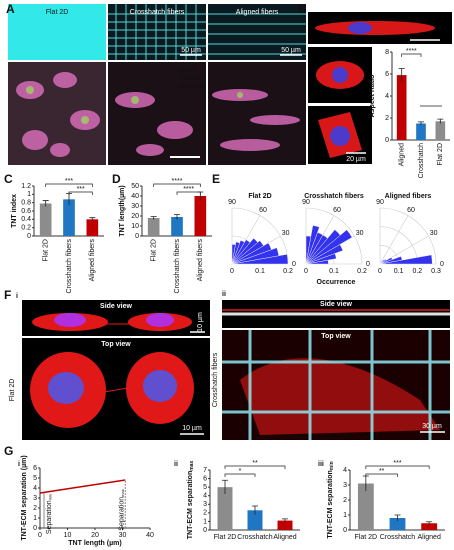 Image resolution: width=454 pixels, height=550 pixels. Describe the element at coordinates (123, 535) in the screenshot. I see `x-tick-label: 30` at that location.